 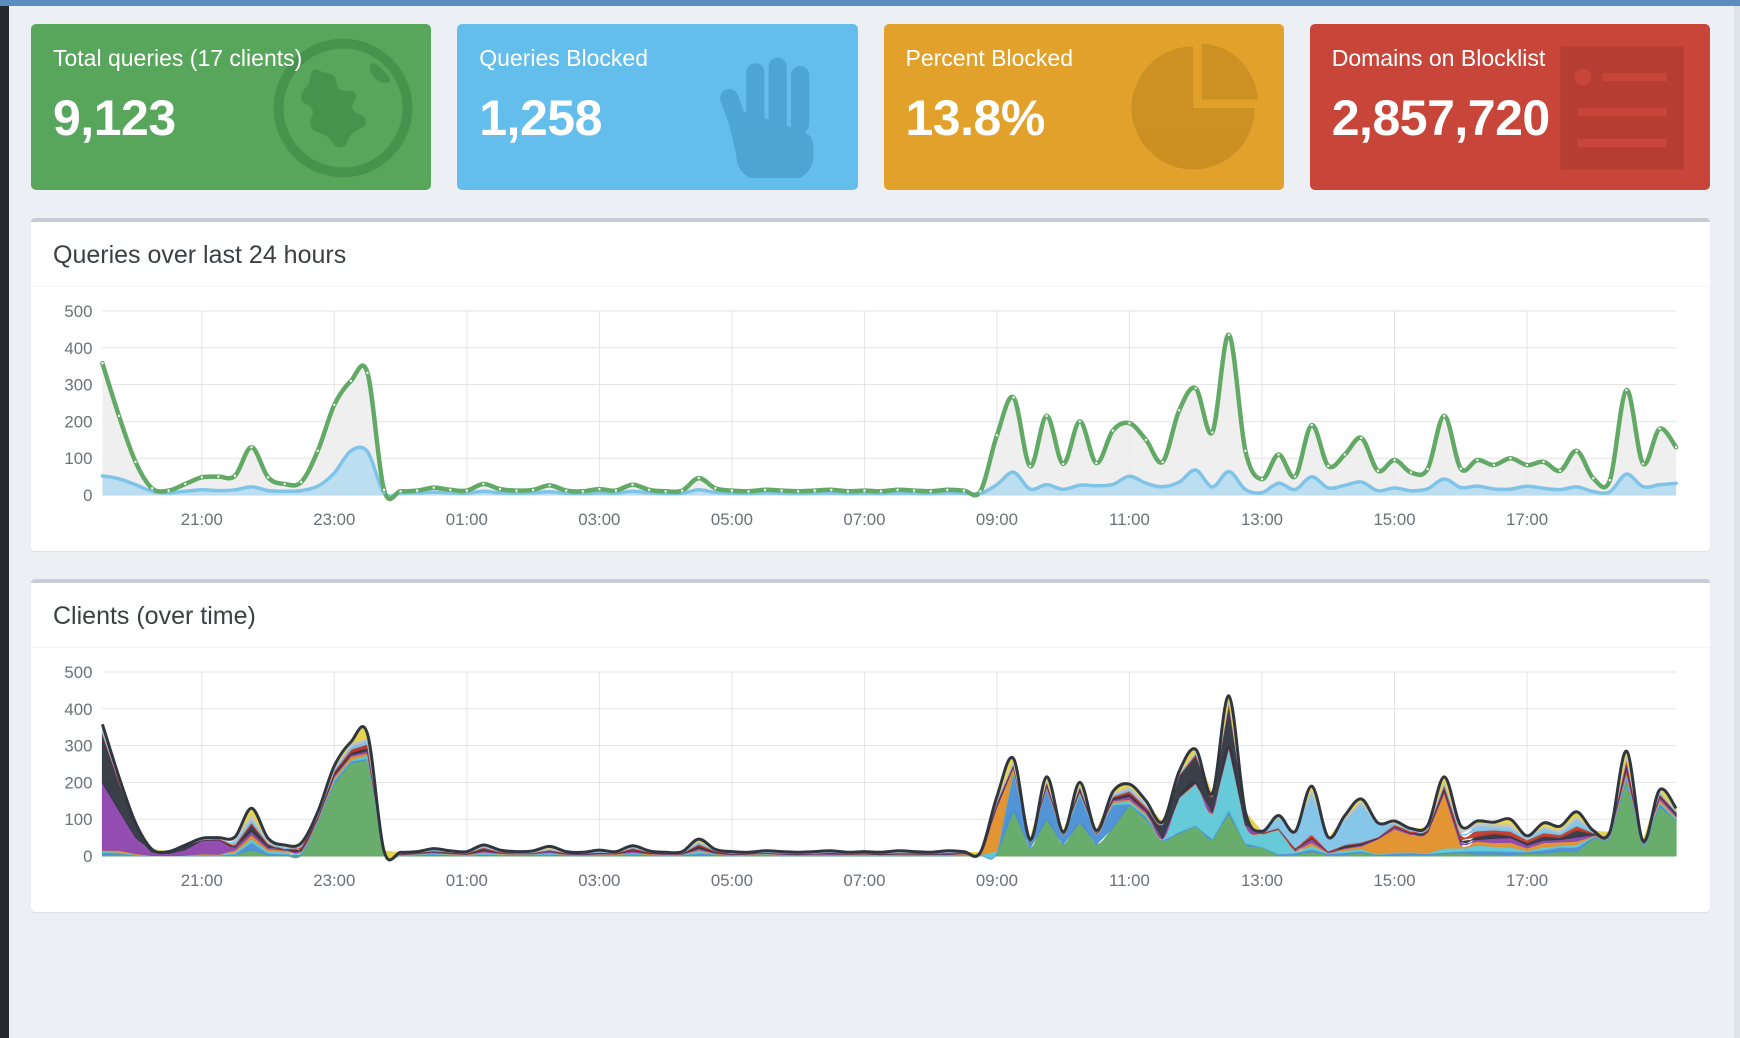 What do you see at coordinates (231, 107) in the screenshot?
I see `stat-card-total-queries: Total queries (17 clients) 9,123` at bounding box center [231, 107].